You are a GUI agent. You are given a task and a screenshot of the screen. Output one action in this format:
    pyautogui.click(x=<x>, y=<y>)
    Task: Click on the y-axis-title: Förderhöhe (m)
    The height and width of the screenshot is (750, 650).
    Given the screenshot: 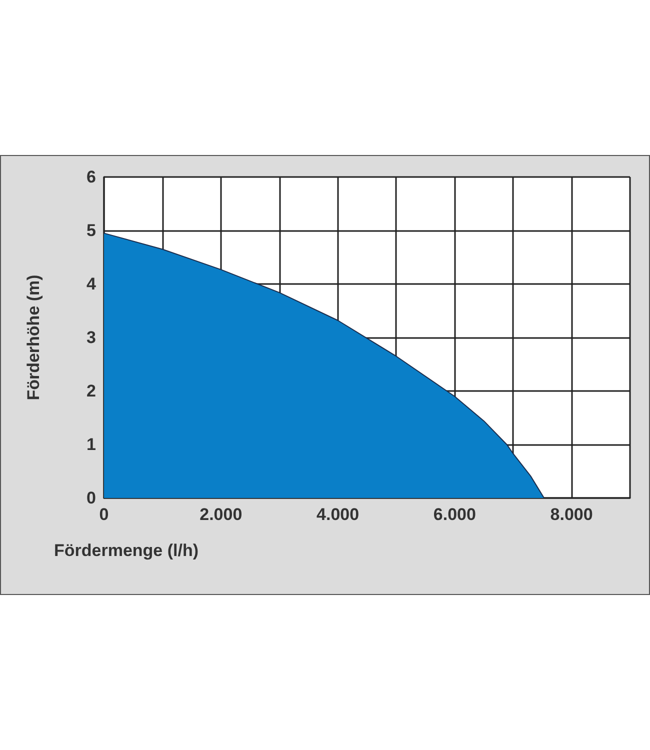 What is the action you would take?
    pyautogui.click(x=33, y=337)
    